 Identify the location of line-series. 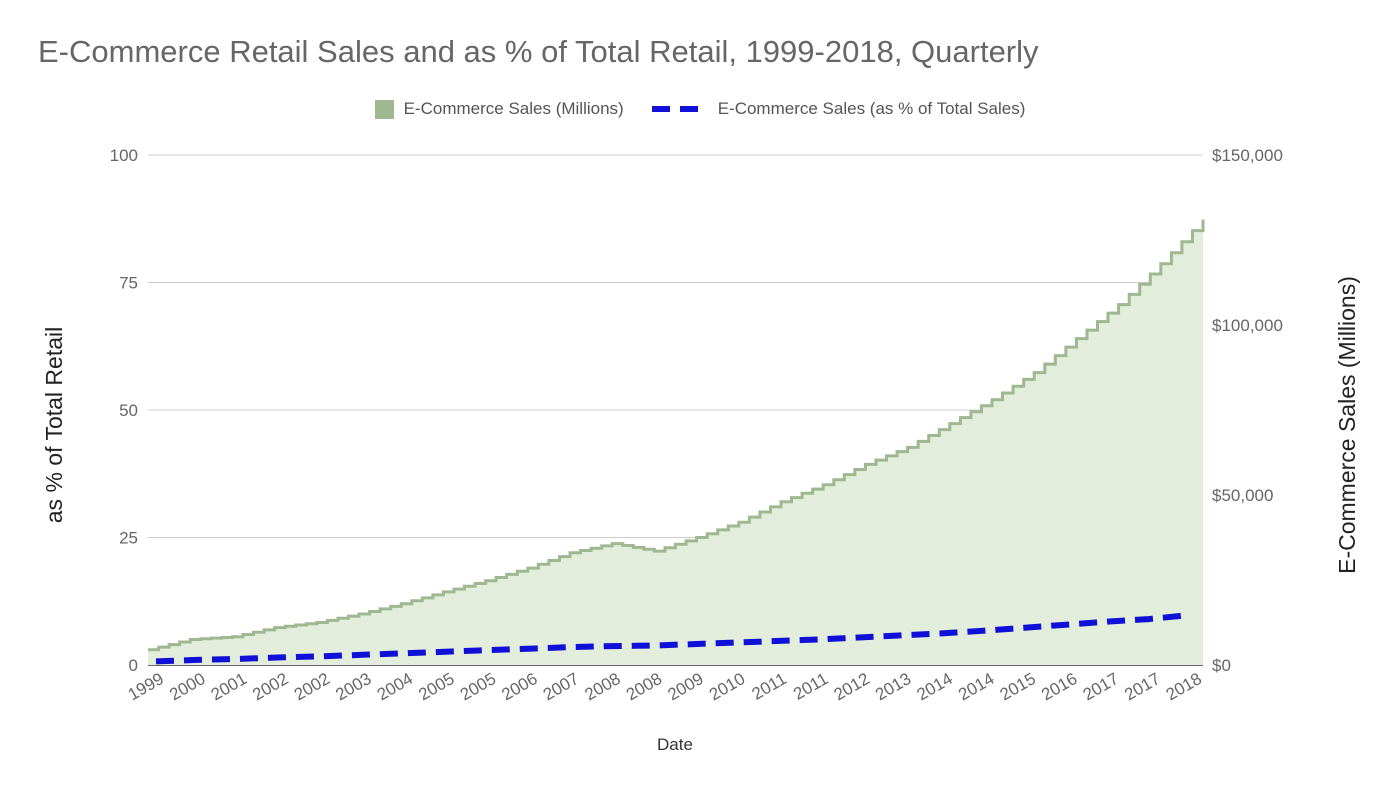
(673, 638).